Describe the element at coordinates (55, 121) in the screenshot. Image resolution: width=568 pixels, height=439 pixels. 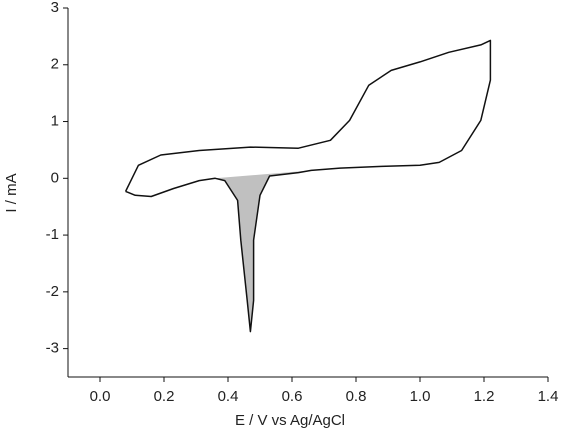
I see `y-tick-label: 1` at that location.